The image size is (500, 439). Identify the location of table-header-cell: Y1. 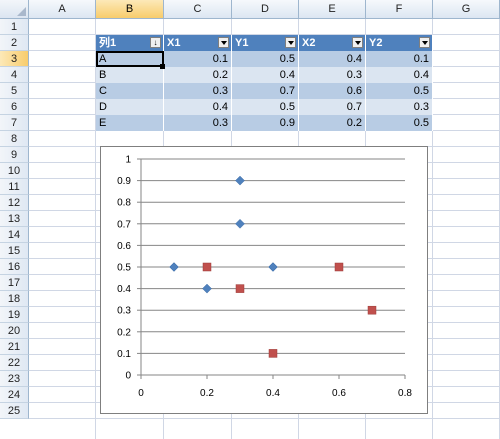
(265, 43).